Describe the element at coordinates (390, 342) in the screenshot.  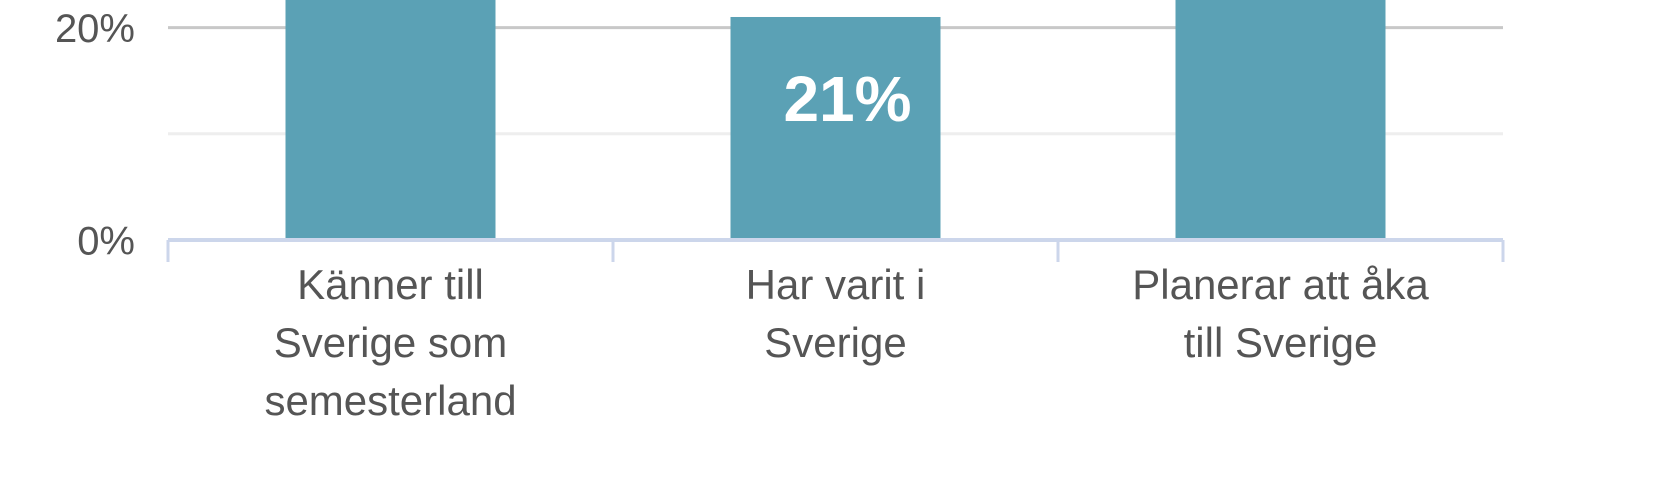
I see `x-tick-label: Känner till Sverige som semesterland` at that location.